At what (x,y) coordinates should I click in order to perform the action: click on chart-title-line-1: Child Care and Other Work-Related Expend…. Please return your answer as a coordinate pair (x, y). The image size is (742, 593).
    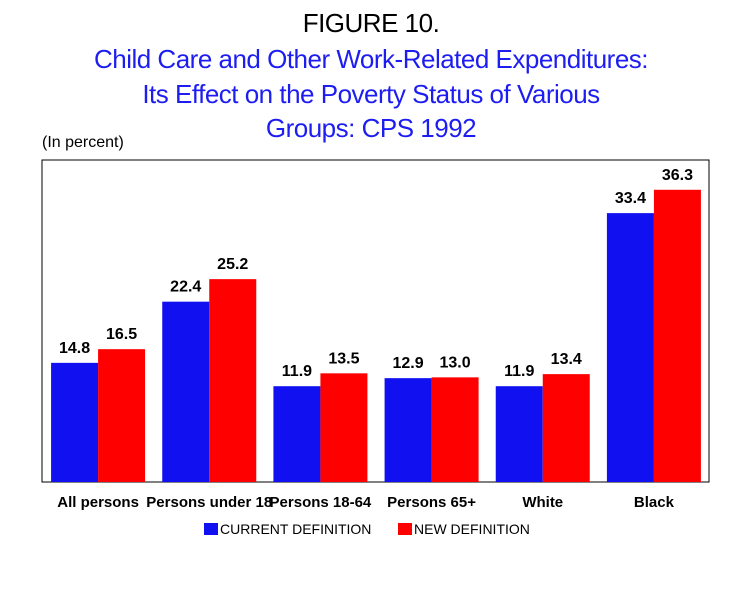
    Looking at the image, I should click on (371, 59).